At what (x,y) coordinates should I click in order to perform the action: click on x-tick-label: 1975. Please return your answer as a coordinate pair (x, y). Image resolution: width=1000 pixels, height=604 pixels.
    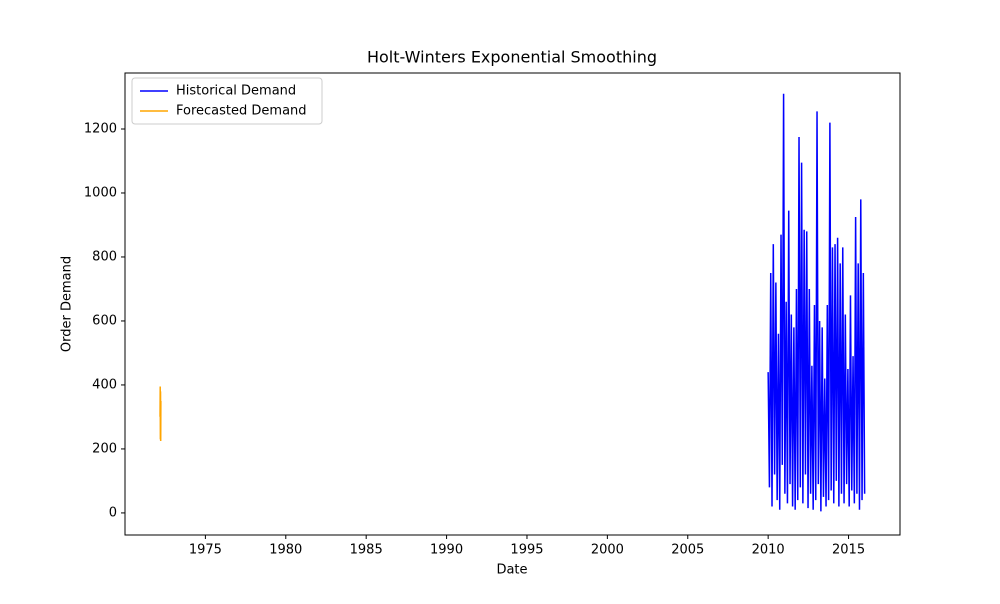
    Looking at the image, I should click on (205, 550).